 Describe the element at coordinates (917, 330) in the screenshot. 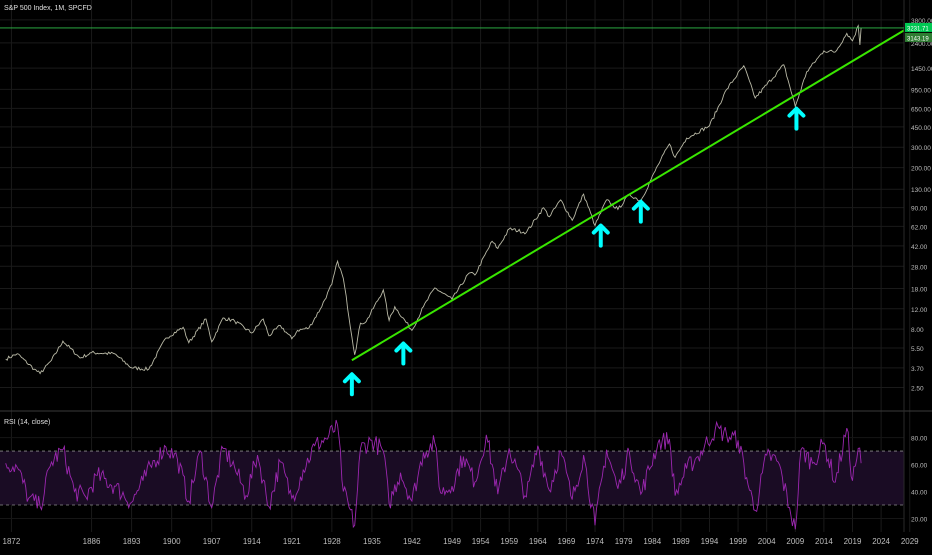

I see `y-tick-label: 8.00` at that location.